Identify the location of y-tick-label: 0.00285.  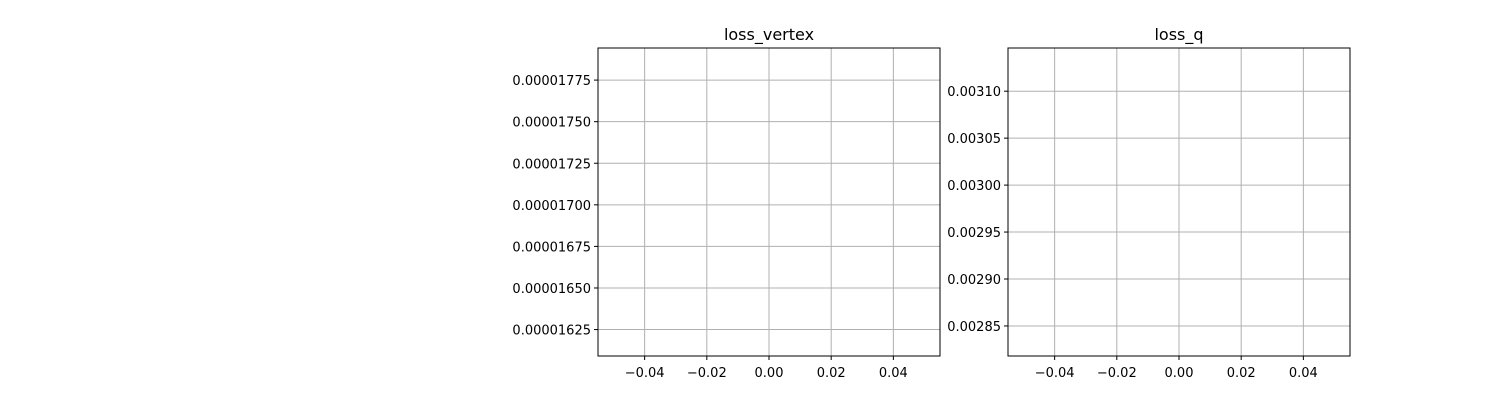
(974, 327).